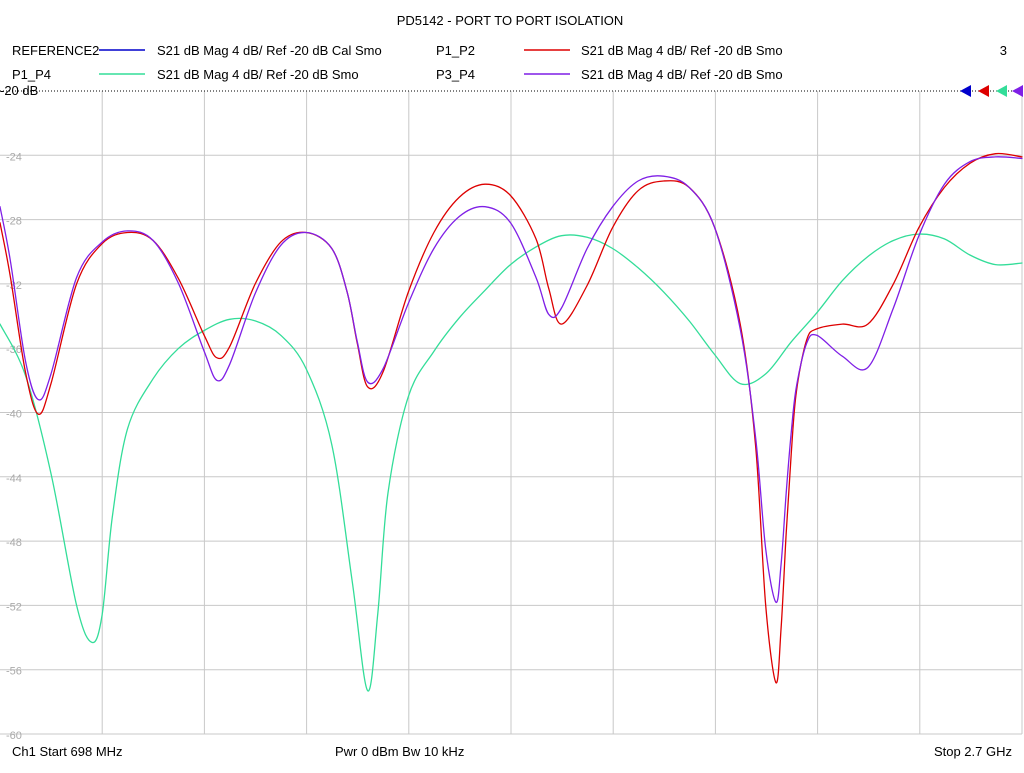 The height and width of the screenshot is (773, 1024). What do you see at coordinates (14, 415) in the screenshot?
I see `y-tick-label: -40` at bounding box center [14, 415].